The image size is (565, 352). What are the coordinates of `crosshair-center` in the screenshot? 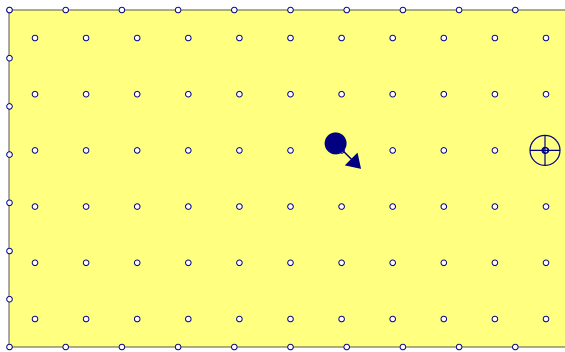 It's located at (545, 150).